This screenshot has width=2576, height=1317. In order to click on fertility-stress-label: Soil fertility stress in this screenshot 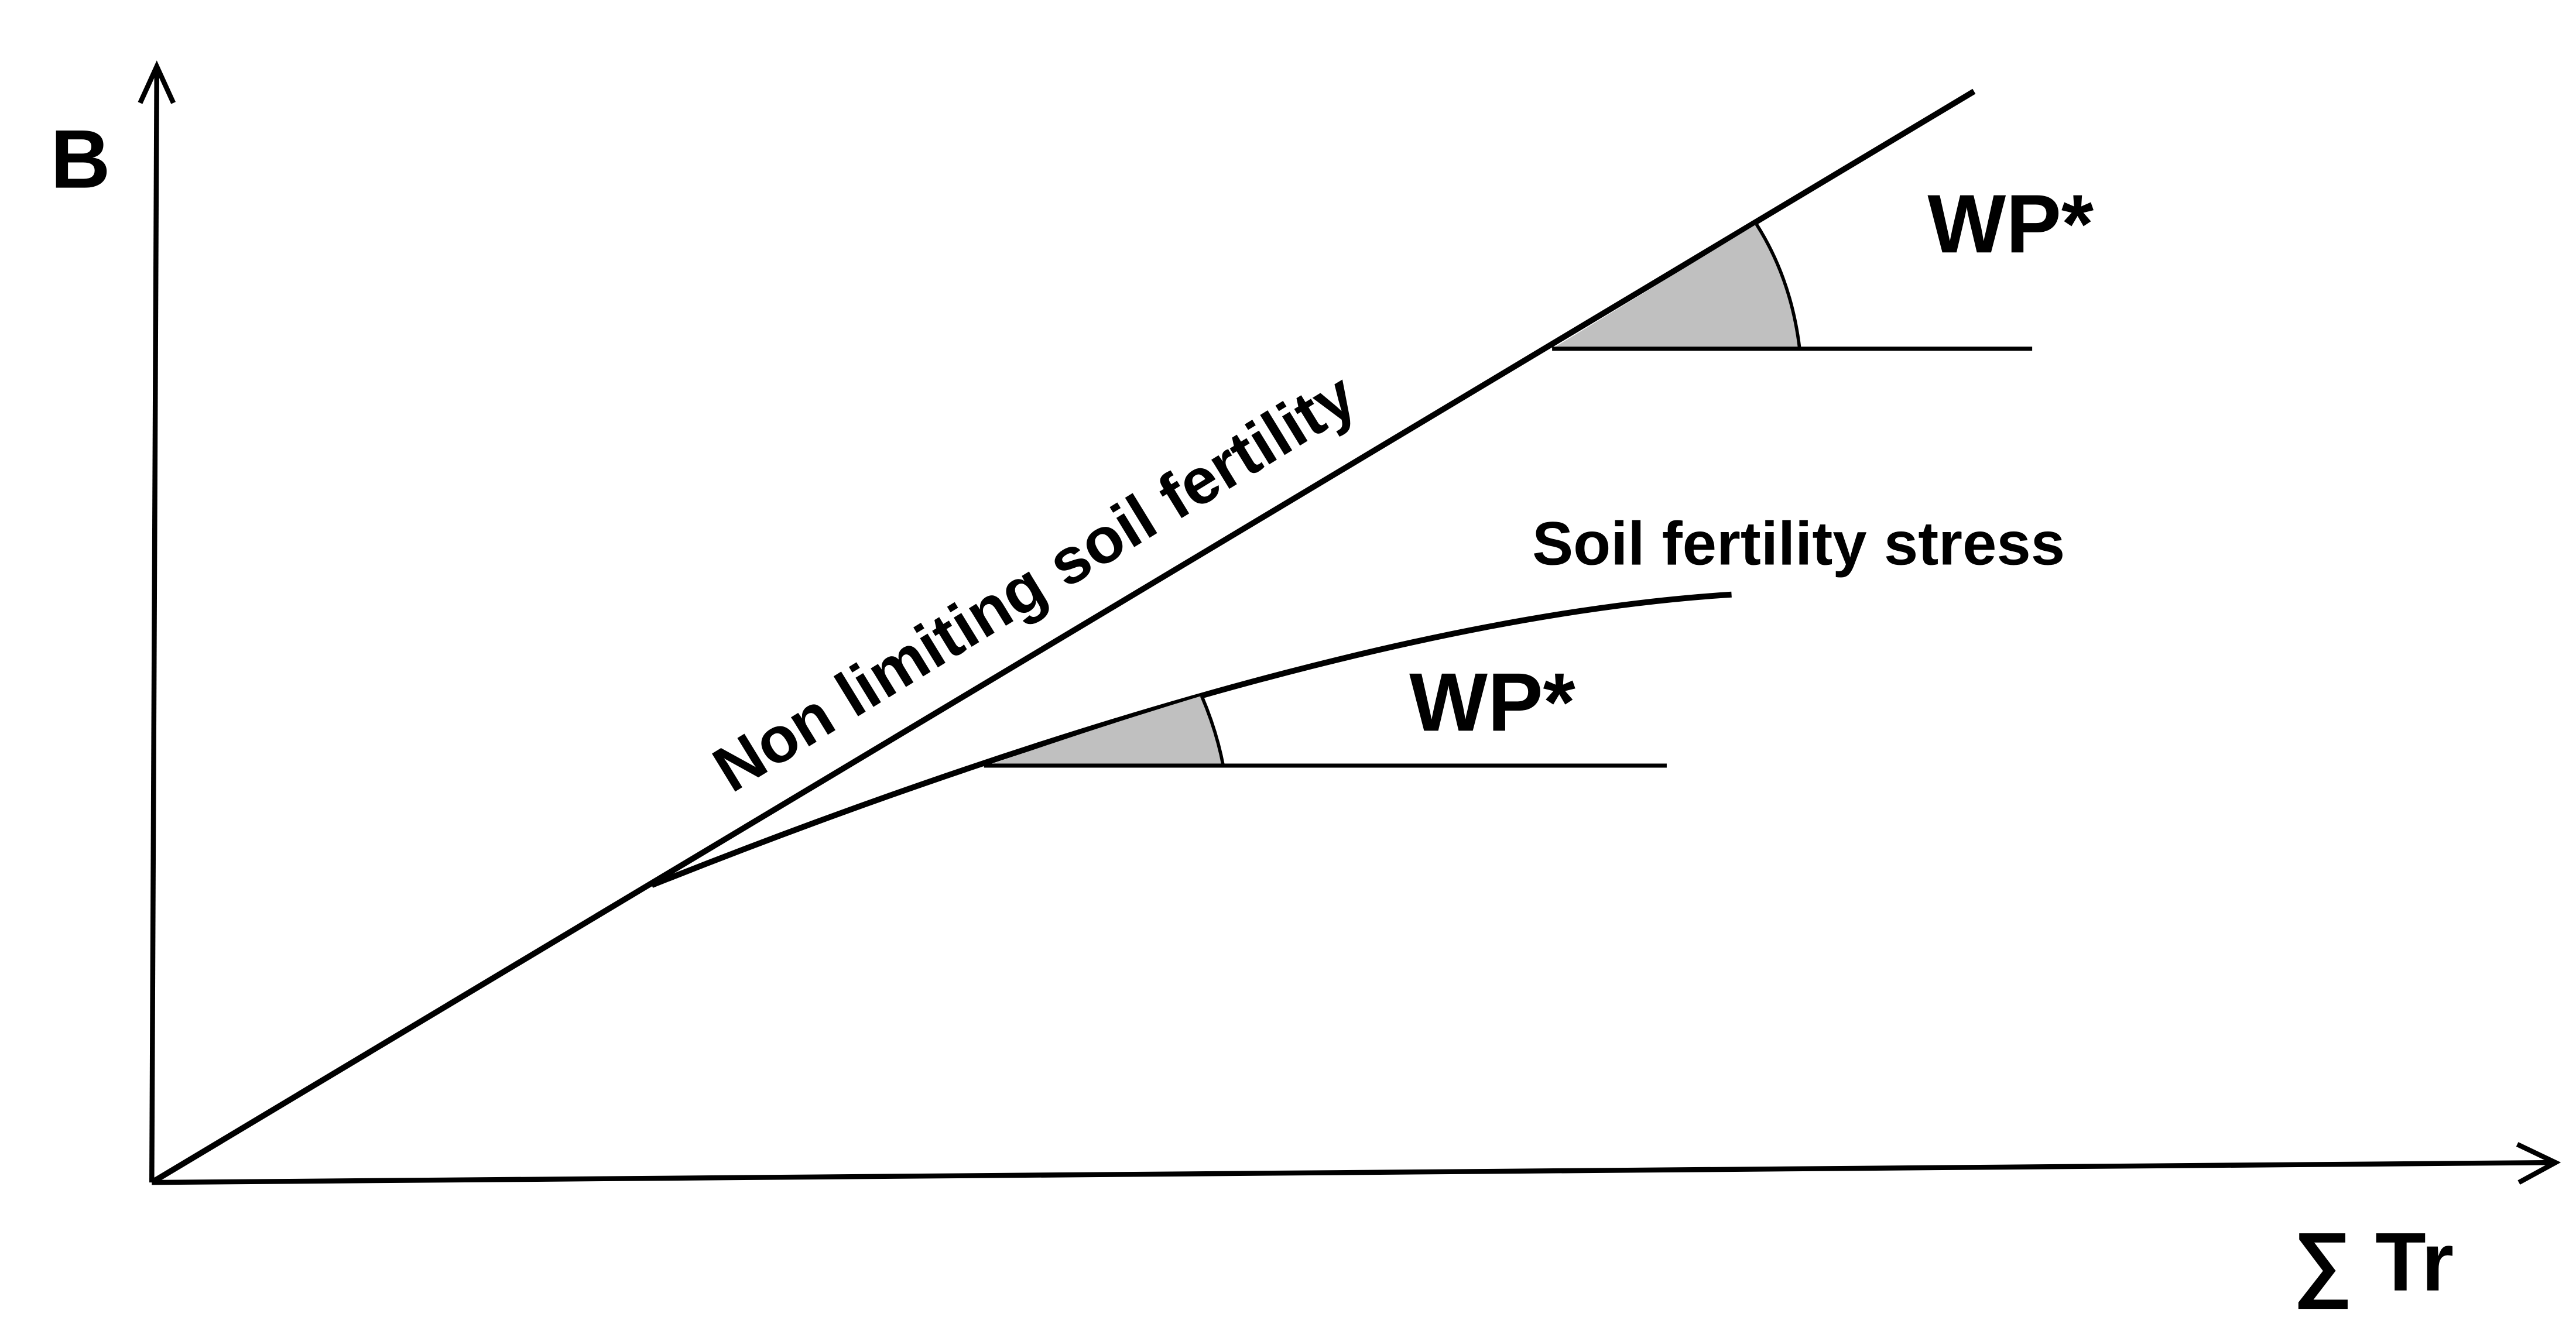, I will do `click(1798, 544)`.